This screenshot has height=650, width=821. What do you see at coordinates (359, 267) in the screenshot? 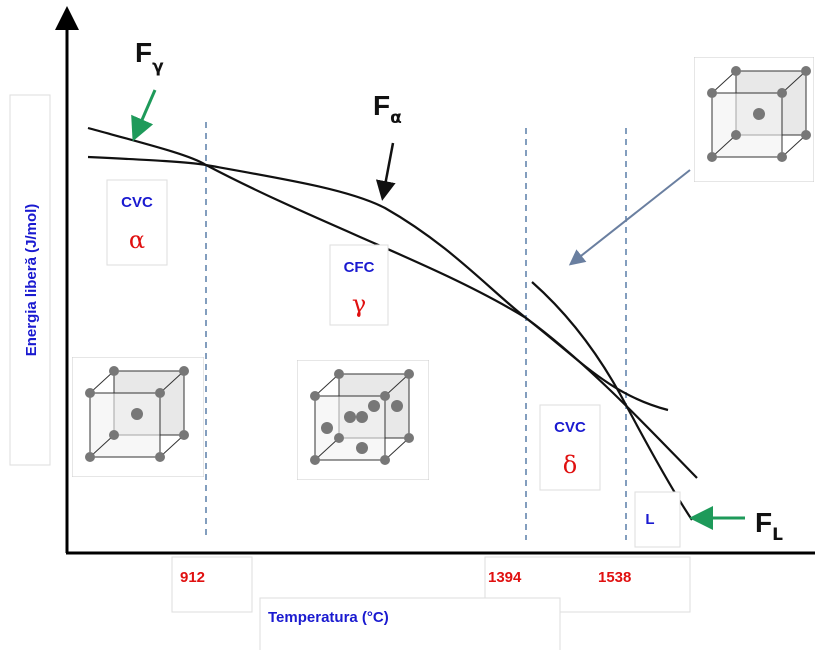
I see `phase-structure: CFC` at bounding box center [359, 267].